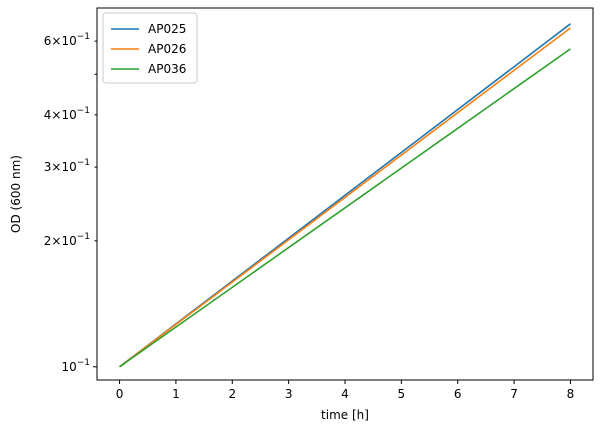  I want to click on x-axis-label: time [h], so click(345, 415).